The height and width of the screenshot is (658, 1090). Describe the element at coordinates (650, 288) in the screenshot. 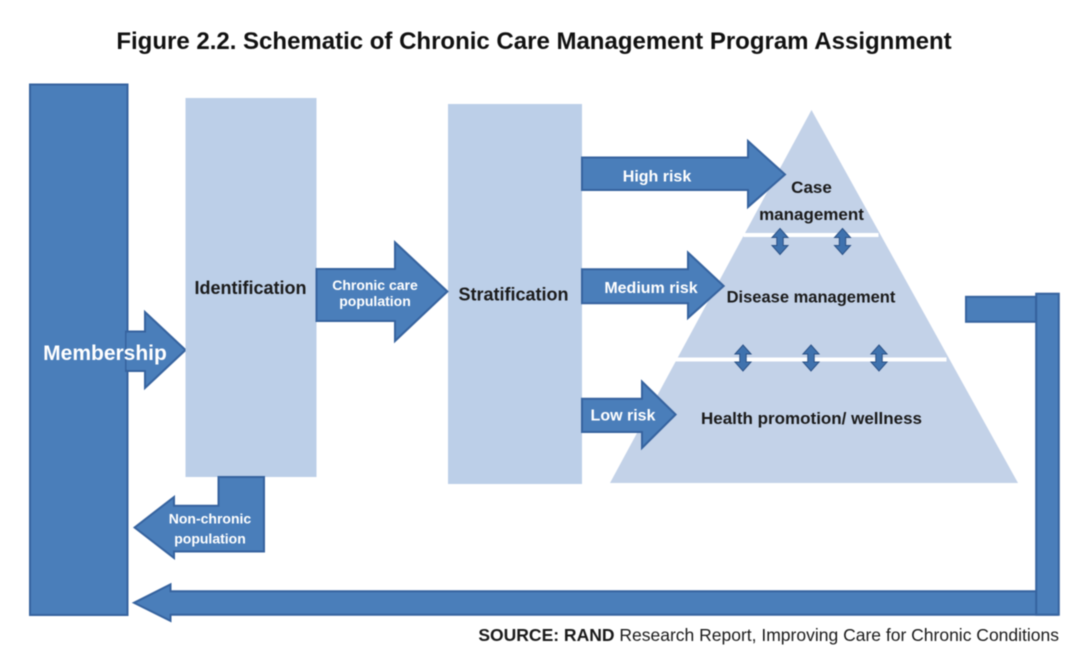

I see `svg-text: Medium risk` at that location.